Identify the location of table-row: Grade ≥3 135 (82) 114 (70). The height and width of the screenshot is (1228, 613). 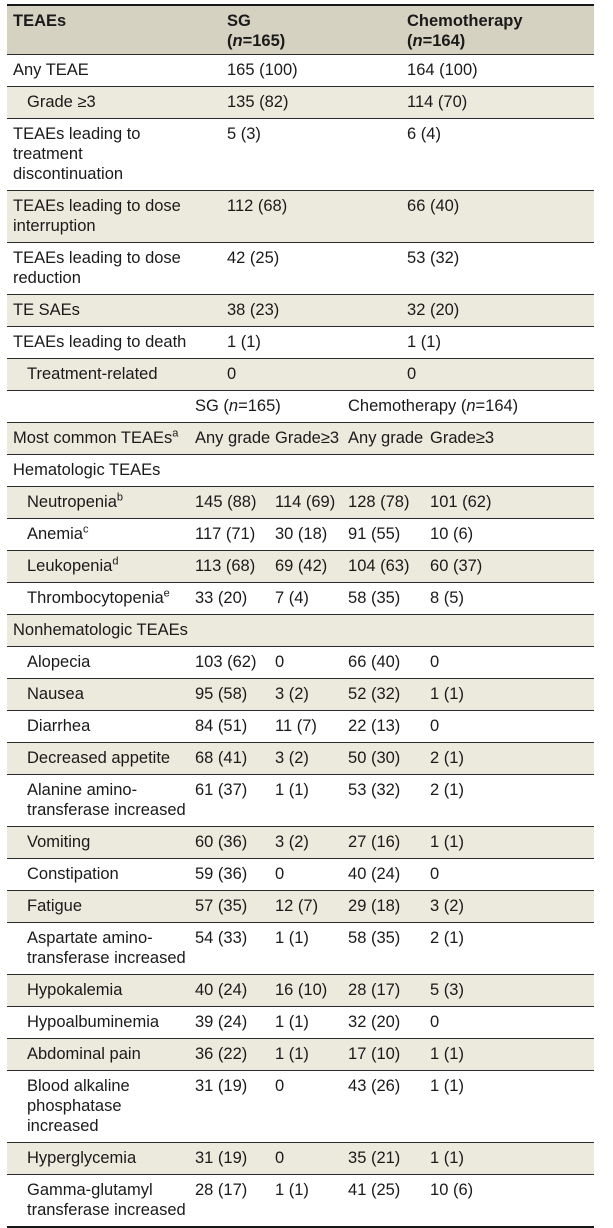
(301, 102).